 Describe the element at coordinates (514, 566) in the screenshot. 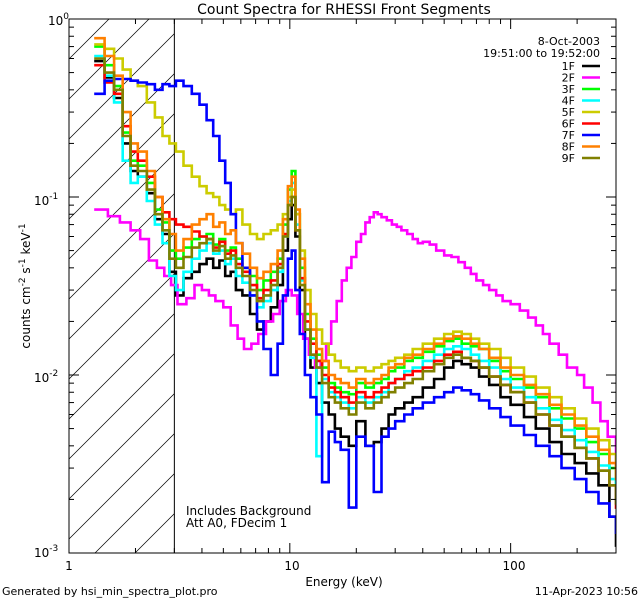

I see `x-tick-label-100: 100` at that location.